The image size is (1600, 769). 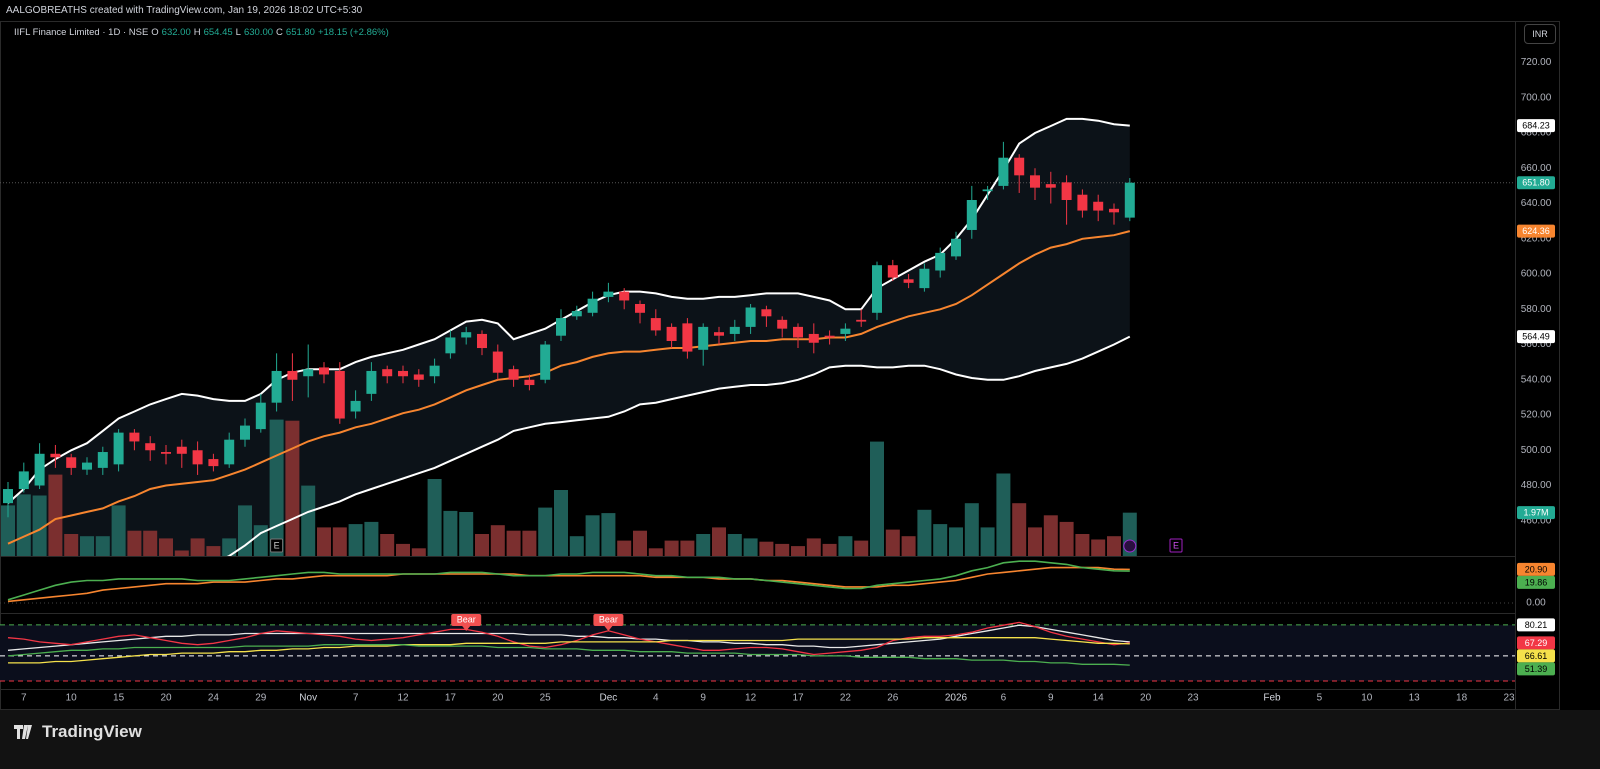 I want to click on time-tick-label: 12, so click(x=403, y=698).